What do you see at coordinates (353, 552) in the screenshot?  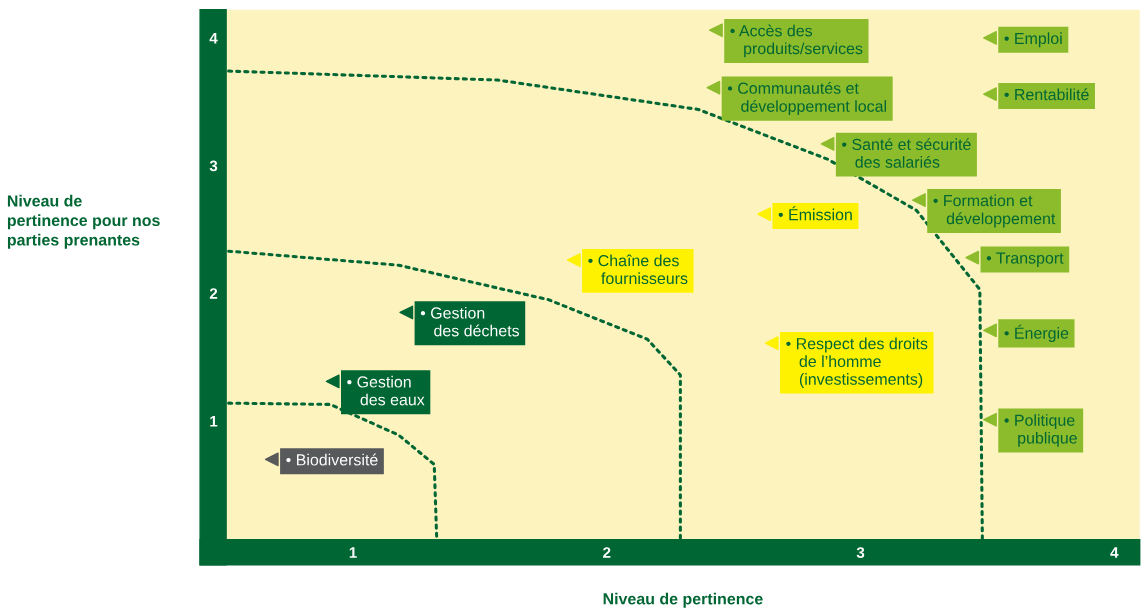 I see `x-tick-label: 1` at bounding box center [353, 552].